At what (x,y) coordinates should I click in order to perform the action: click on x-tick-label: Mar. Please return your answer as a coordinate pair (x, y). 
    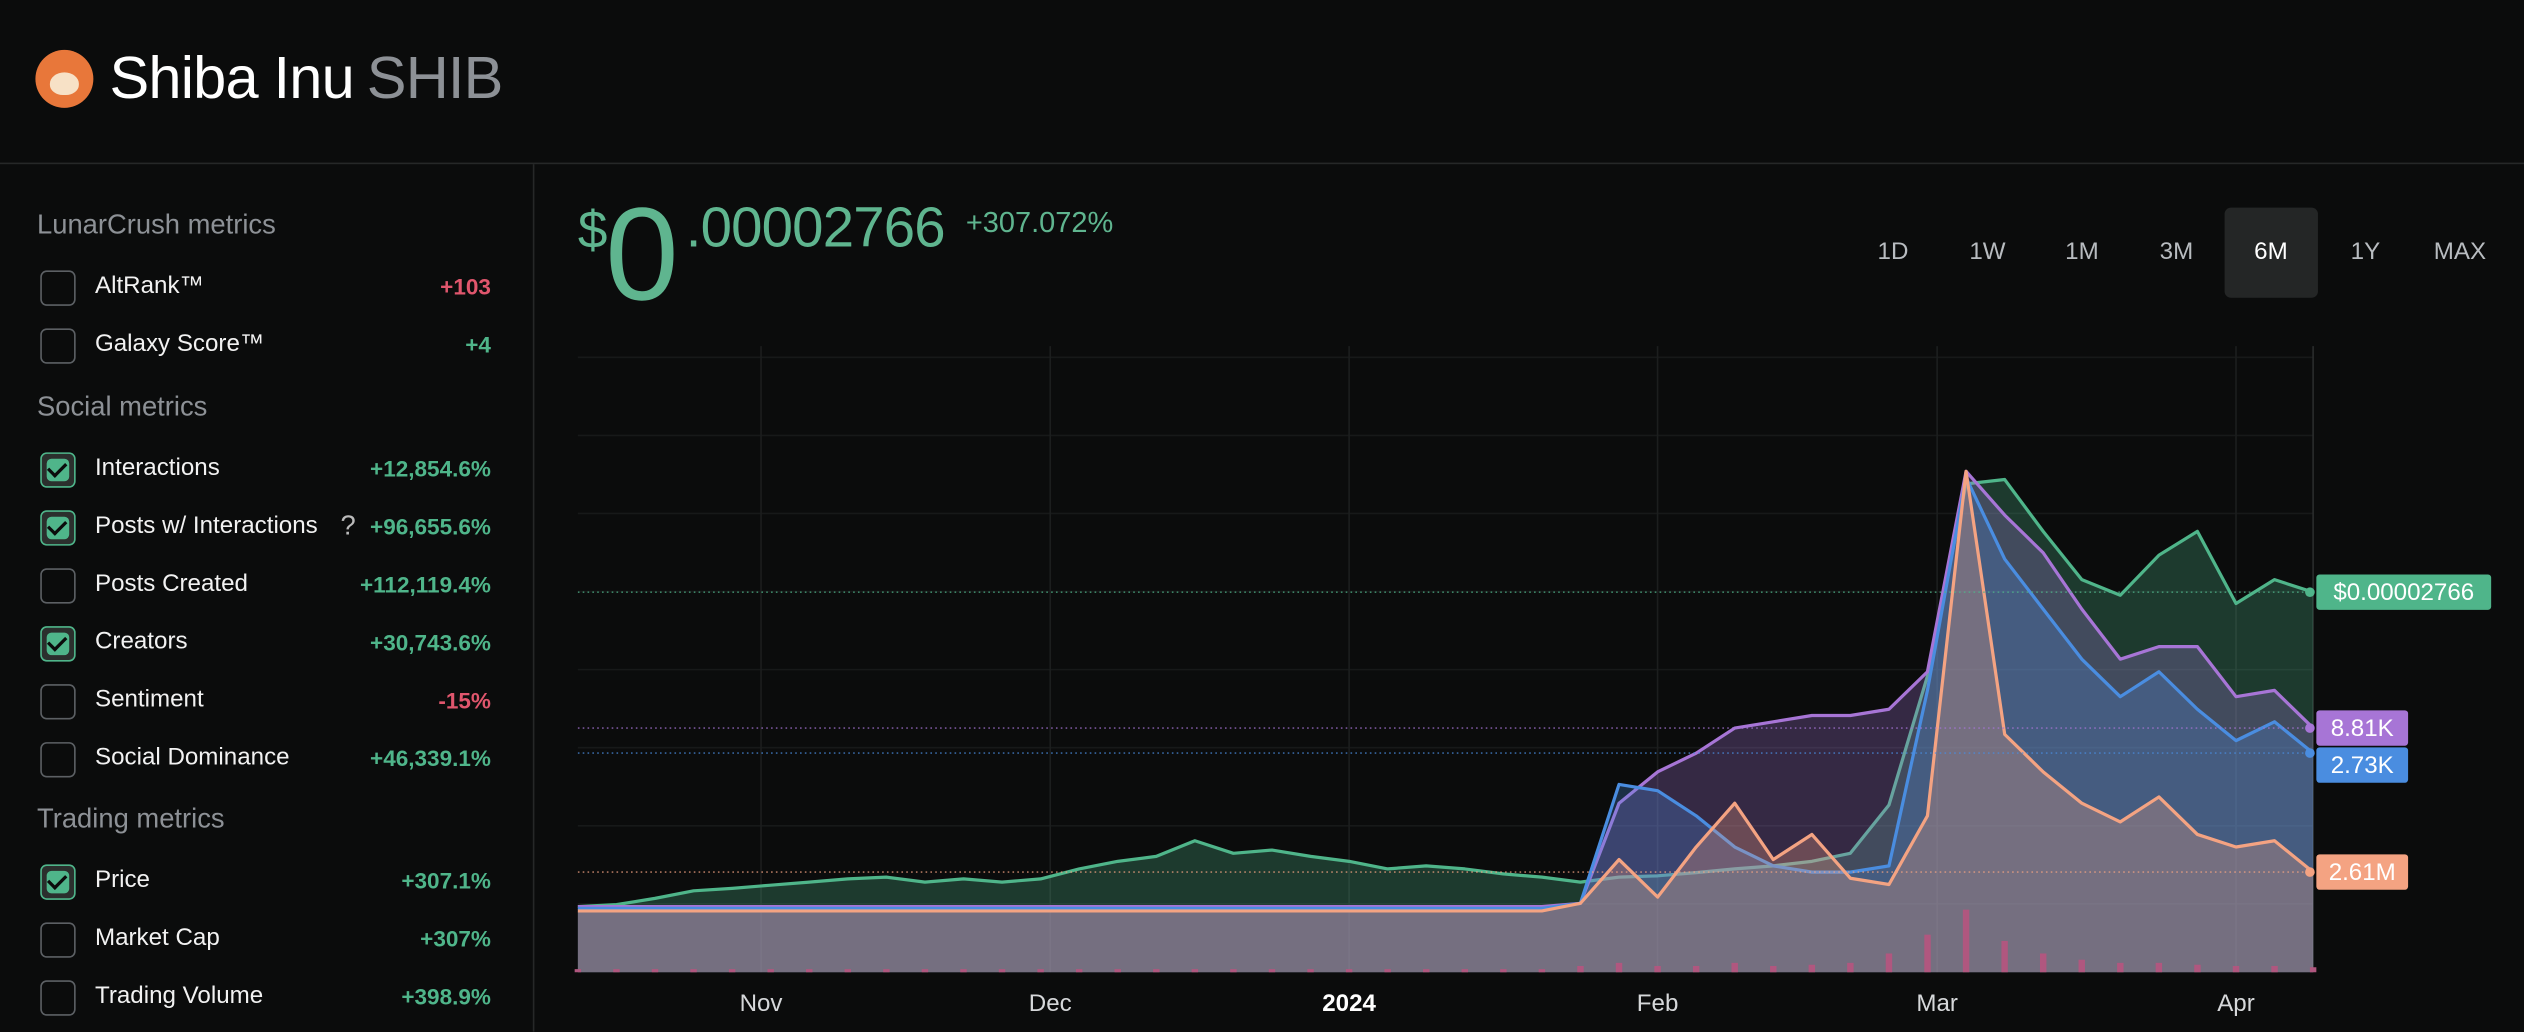
    Looking at the image, I should click on (1937, 1003).